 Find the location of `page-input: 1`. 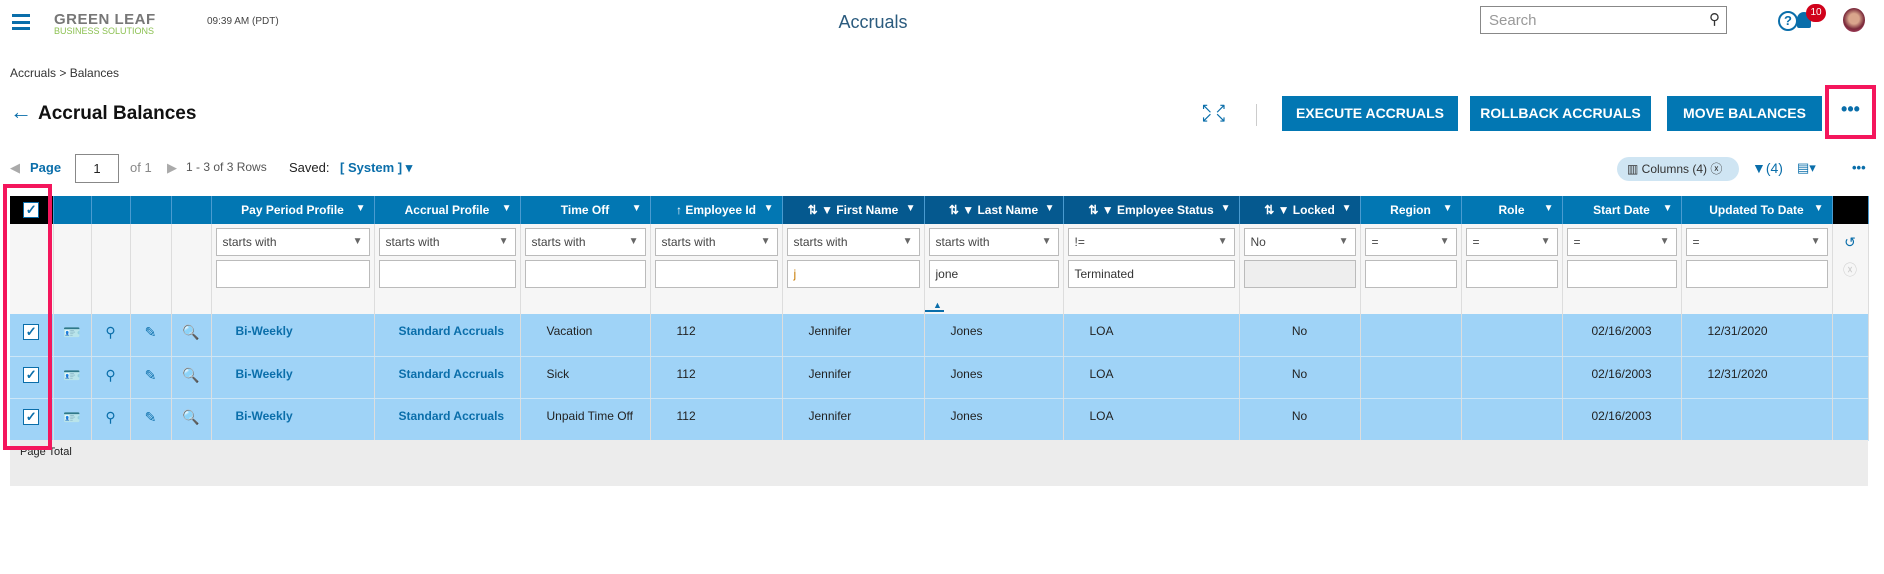

page-input: 1 is located at coordinates (97, 168).